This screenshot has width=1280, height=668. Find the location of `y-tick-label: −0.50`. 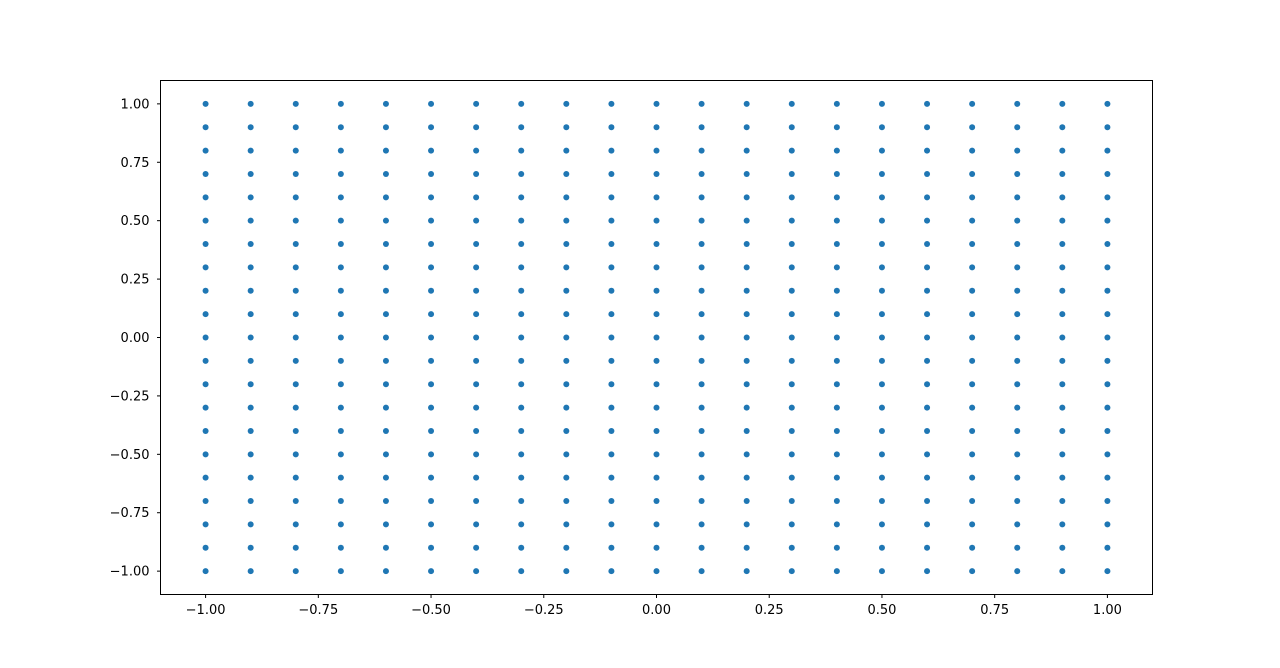

y-tick-label: −0.50 is located at coordinates (130, 455).